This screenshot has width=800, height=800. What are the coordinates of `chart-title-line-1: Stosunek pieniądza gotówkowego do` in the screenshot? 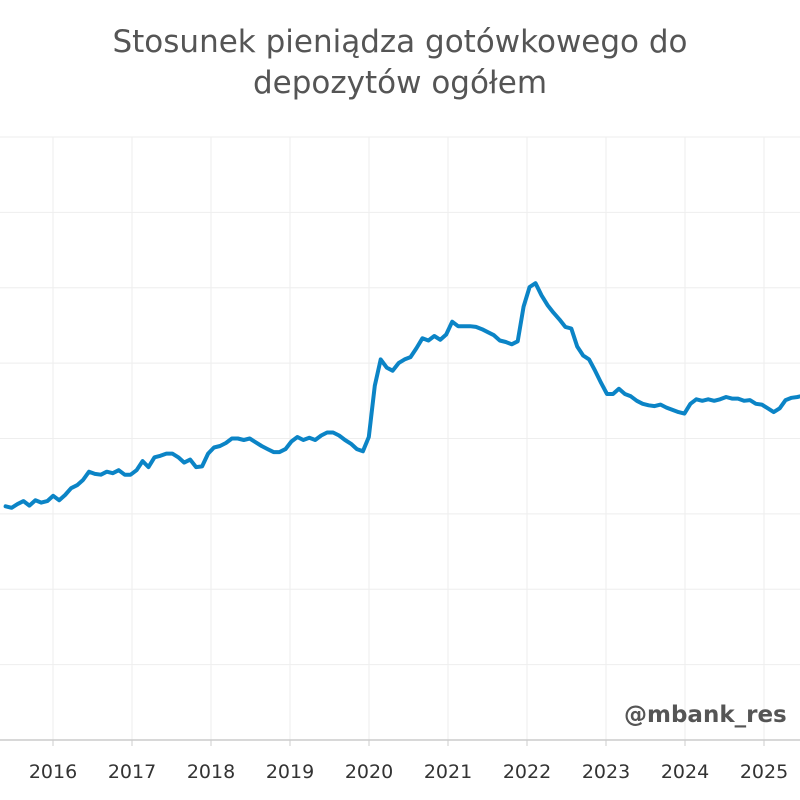 It's located at (400, 42).